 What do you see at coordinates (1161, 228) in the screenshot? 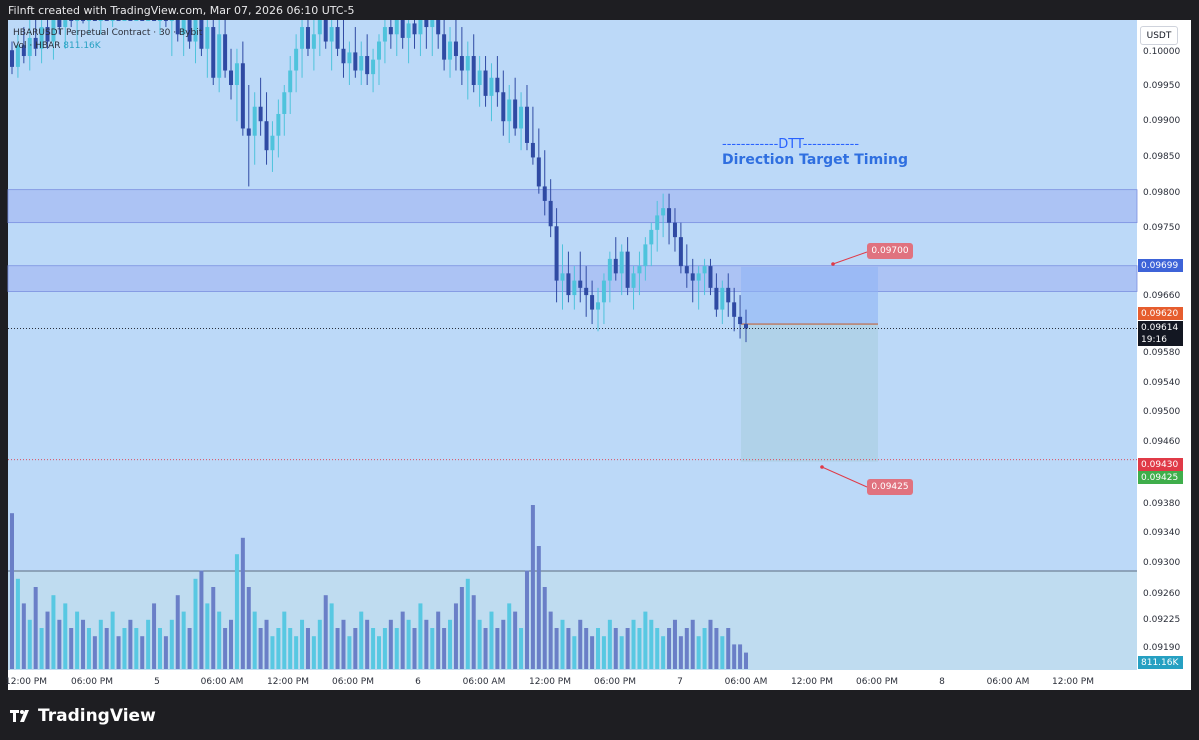
I see `price-tick-label: 0.09750` at bounding box center [1161, 228].